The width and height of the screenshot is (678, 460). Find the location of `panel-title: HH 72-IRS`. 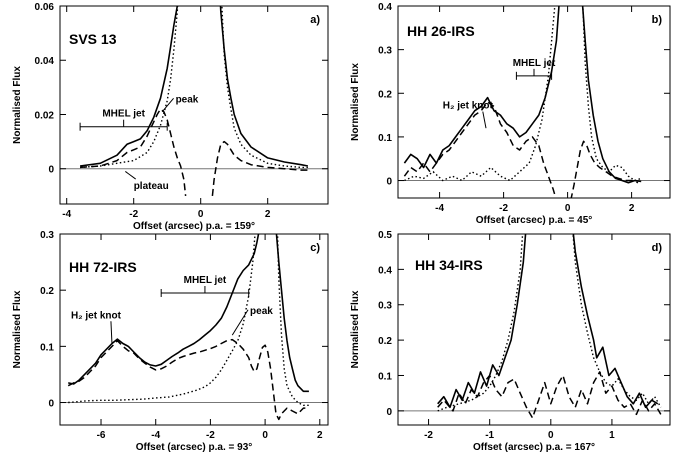

panel-title: HH 72-IRS is located at coordinates (103, 267).